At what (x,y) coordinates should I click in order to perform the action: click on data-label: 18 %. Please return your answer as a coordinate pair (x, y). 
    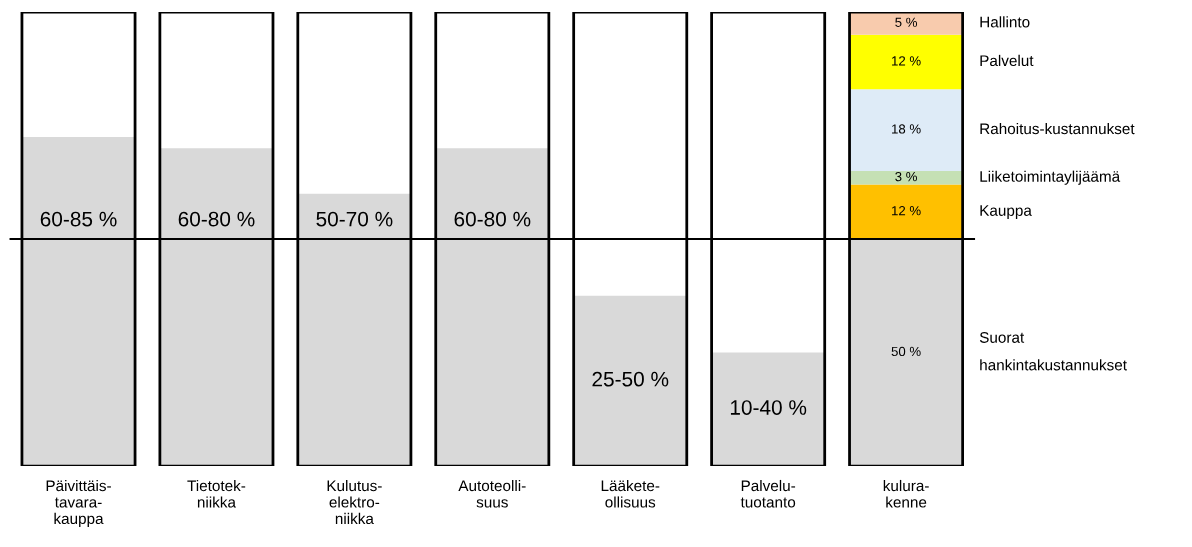
    Looking at the image, I should click on (906, 129).